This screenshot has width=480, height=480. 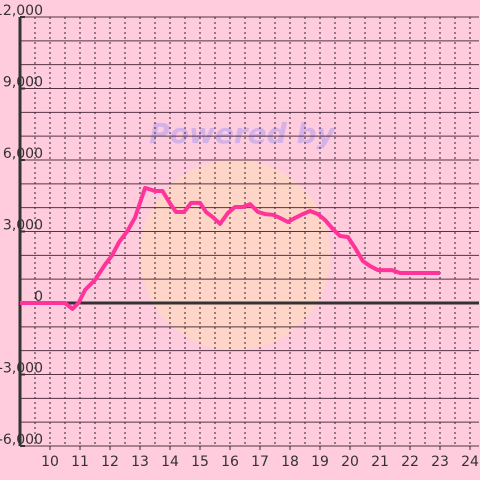 I want to click on x-tick-label: 14, so click(x=170, y=462).